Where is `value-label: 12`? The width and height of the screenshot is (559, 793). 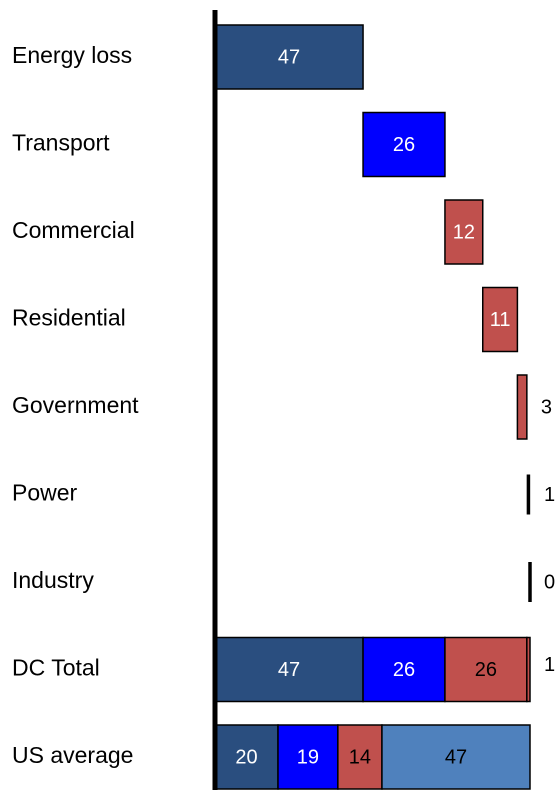 value-label: 12 is located at coordinates (464, 232).